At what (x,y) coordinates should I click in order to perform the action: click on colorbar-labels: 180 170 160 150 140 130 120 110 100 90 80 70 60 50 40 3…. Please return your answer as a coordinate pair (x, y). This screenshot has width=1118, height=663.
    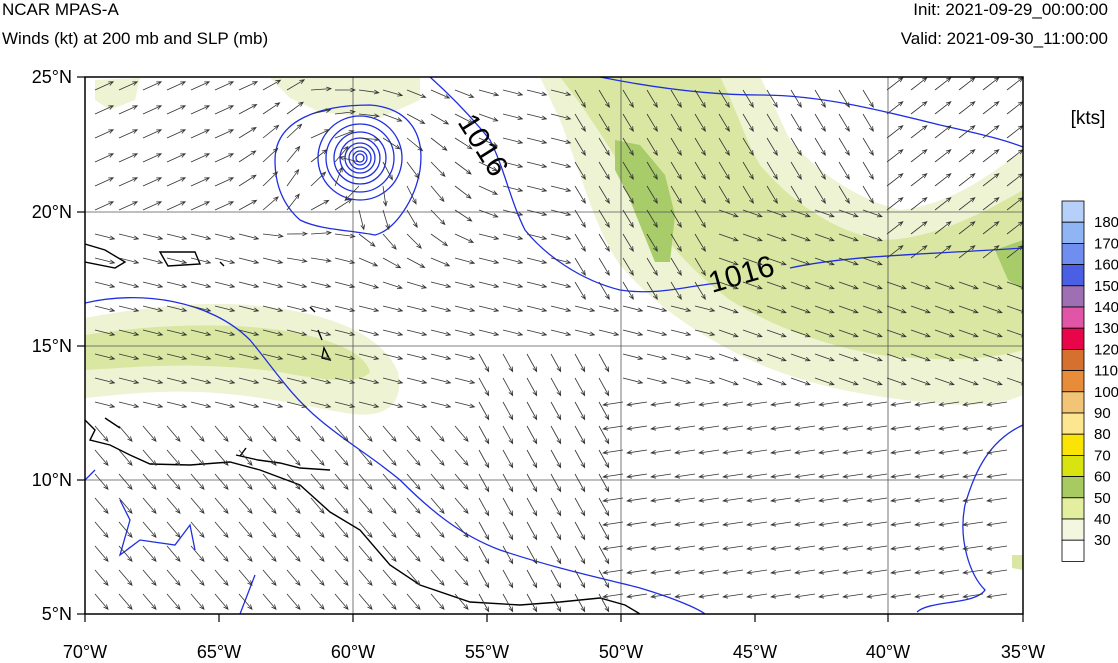
    Looking at the image, I should click on (1106, 381).